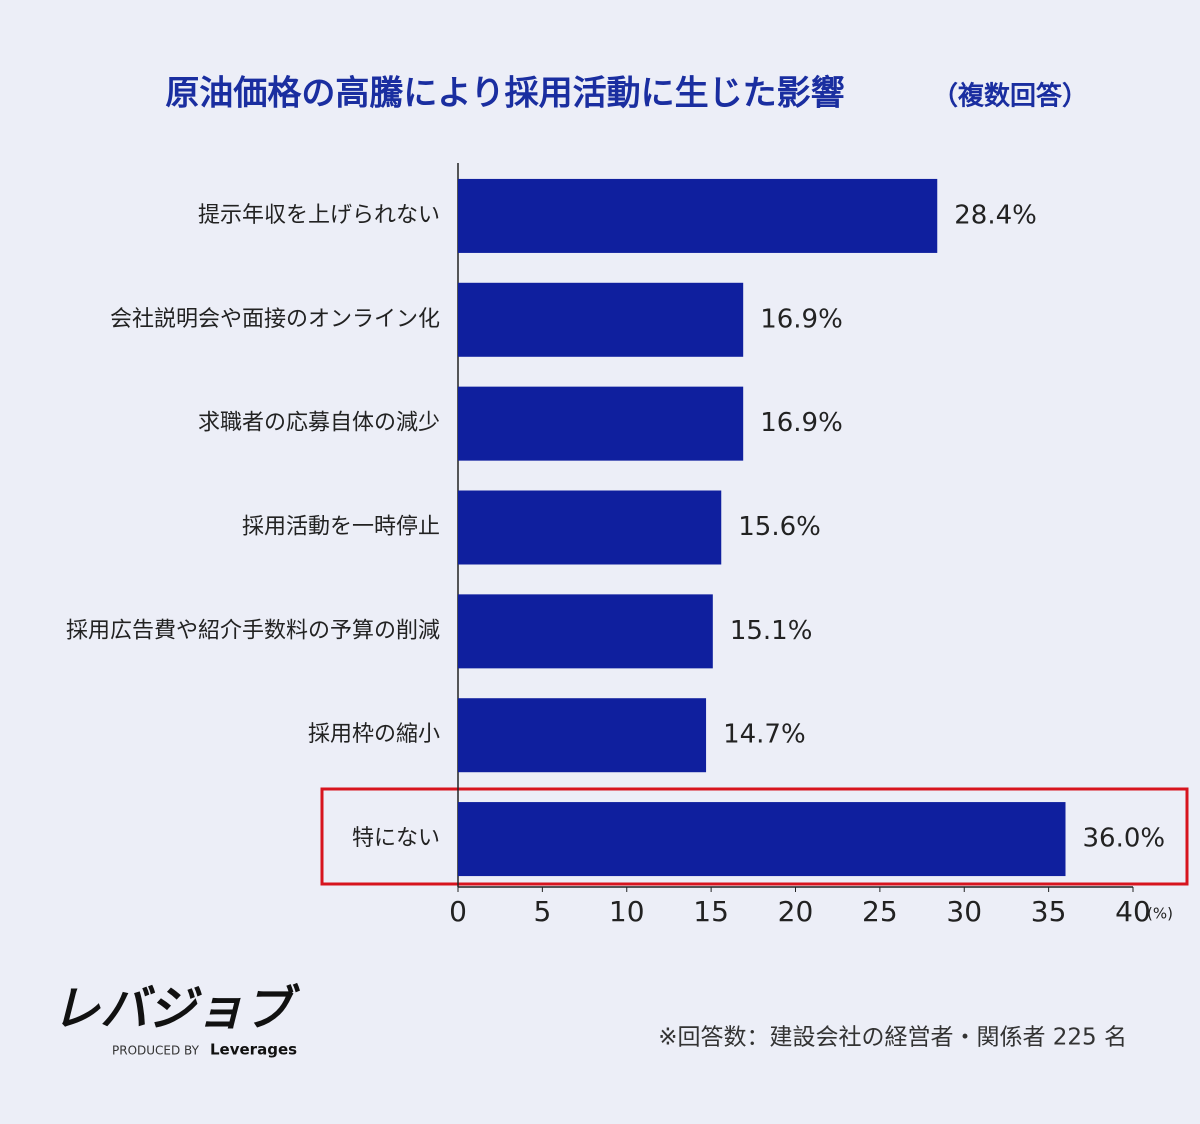  Describe the element at coordinates (764, 735) in the screenshot. I see `value-label: 14.7%` at that location.